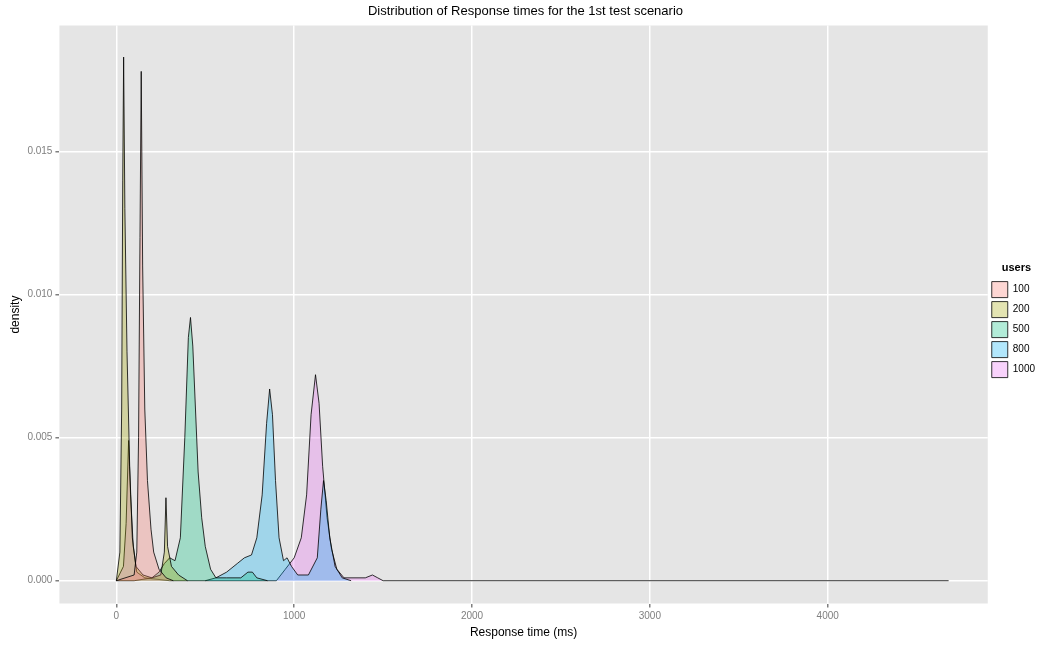  I want to click on y-tick-label: 0.010, so click(40, 294).